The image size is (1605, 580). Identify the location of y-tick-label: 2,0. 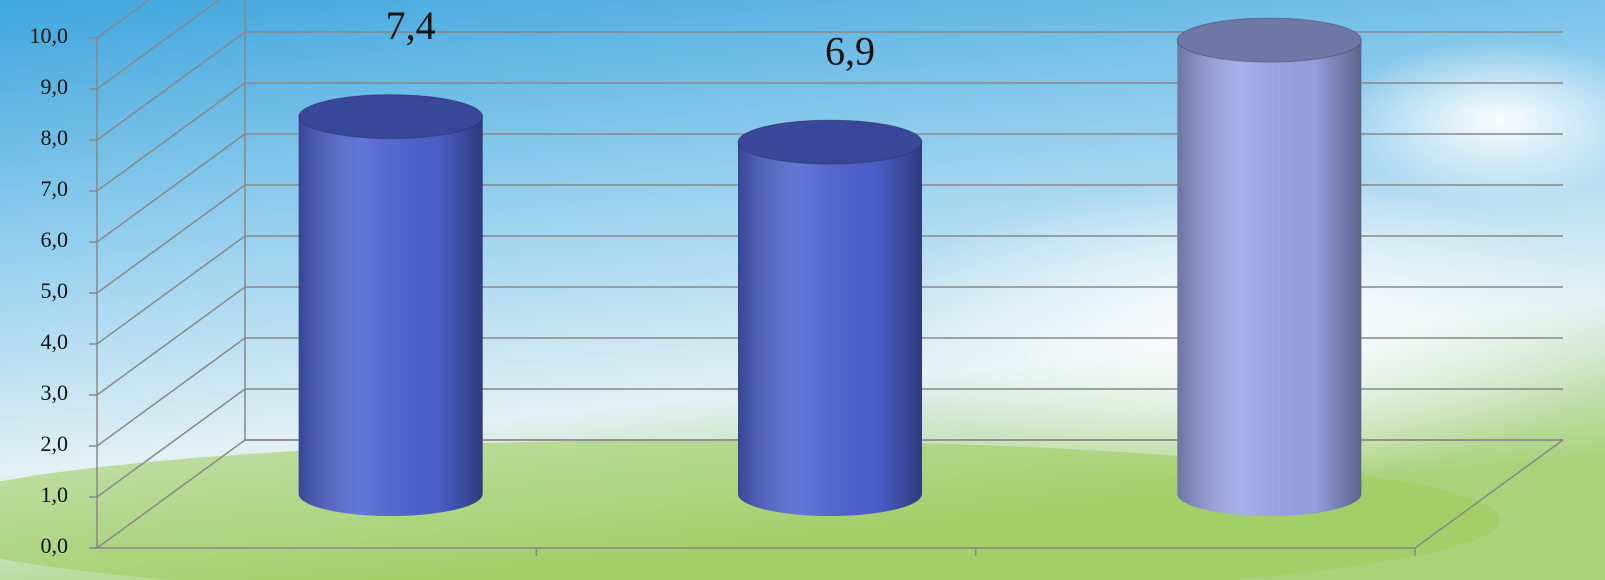
(55, 443).